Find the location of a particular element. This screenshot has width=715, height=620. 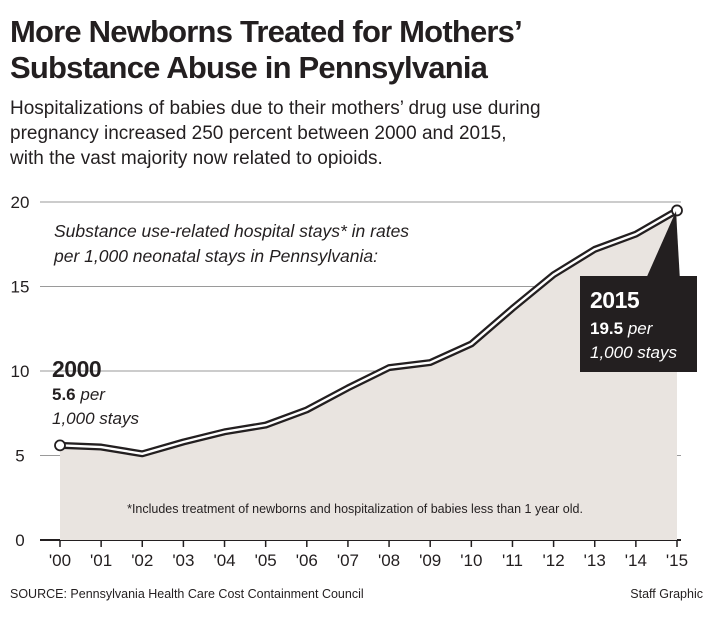

x-tick-label: '01 is located at coordinates (101, 560).